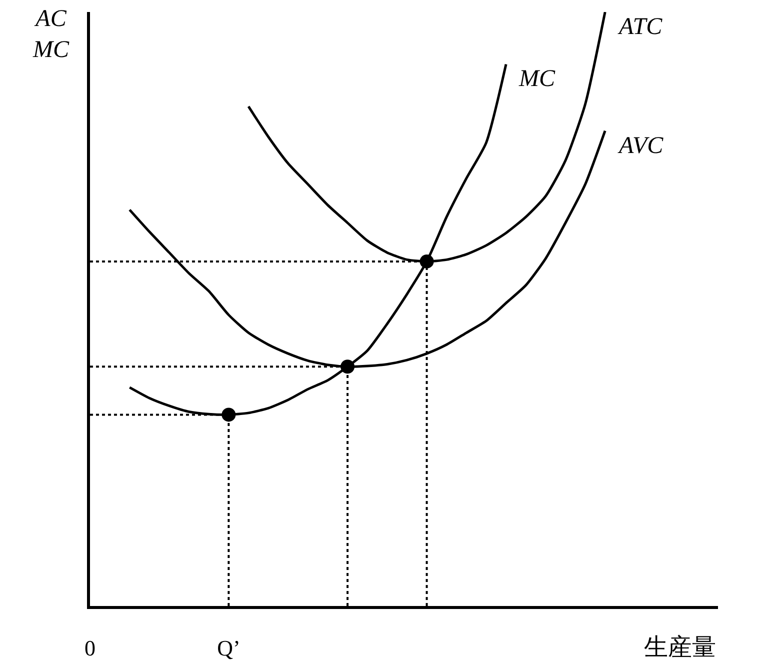 This screenshot has width=758, height=671. Describe the element at coordinates (680, 647) in the screenshot. I see `x-axis-title: 生産量` at that location.